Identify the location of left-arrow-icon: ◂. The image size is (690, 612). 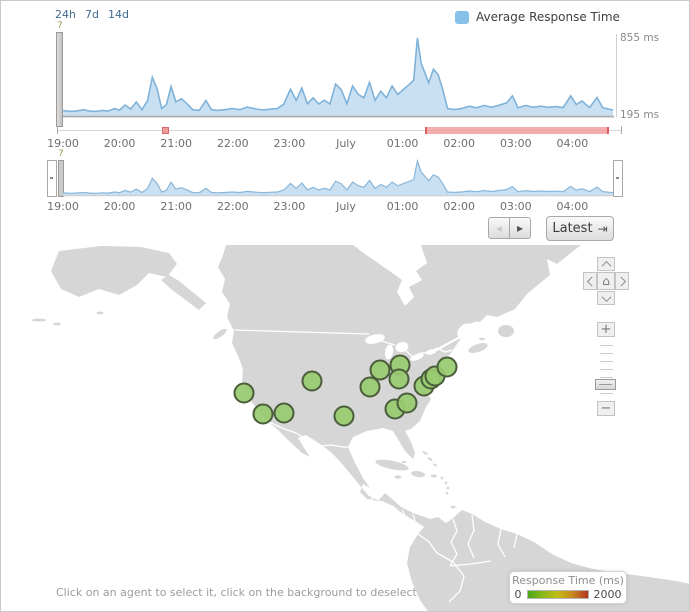
(499, 228).